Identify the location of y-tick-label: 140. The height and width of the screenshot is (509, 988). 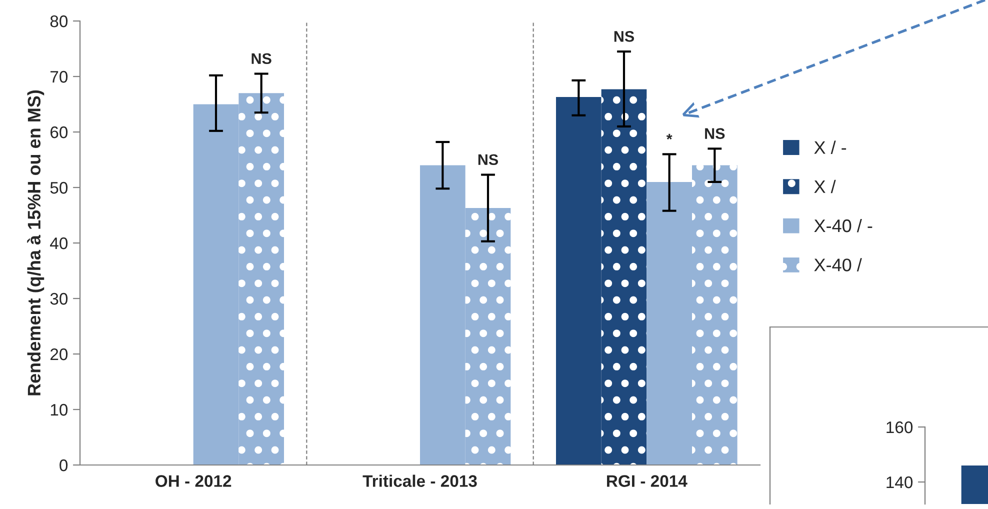
(899, 482).